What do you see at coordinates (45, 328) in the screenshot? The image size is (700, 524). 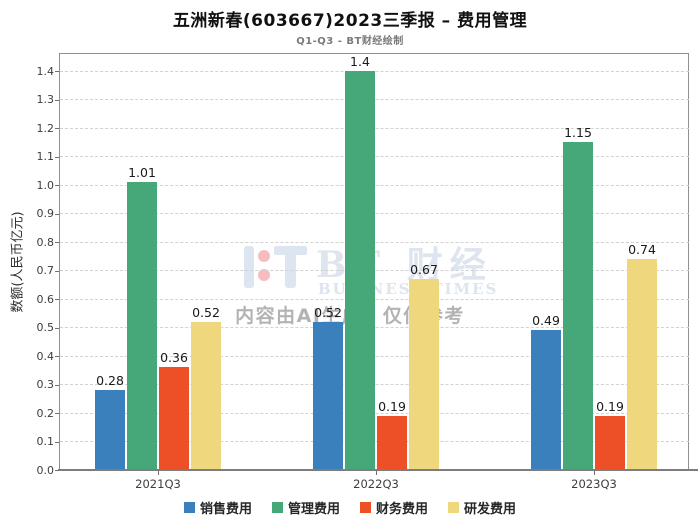 I see `y-tick-label: 0.5` at bounding box center [45, 328].